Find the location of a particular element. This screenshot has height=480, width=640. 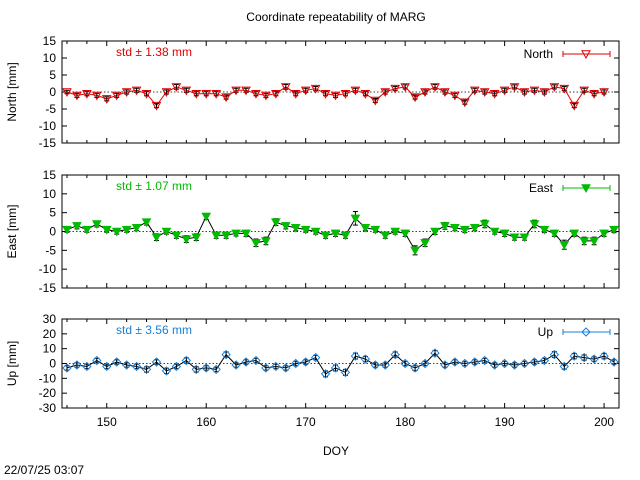

std-annotation: std ± 3.56 mm is located at coordinates (154, 330).